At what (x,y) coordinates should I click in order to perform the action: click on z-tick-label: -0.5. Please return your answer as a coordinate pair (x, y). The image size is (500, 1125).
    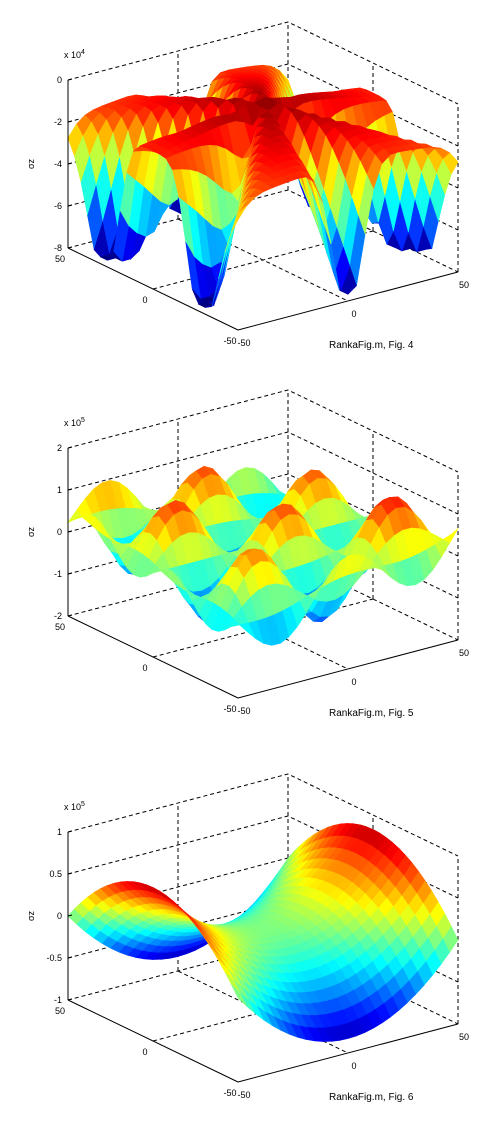
    Looking at the image, I should click on (54, 958).